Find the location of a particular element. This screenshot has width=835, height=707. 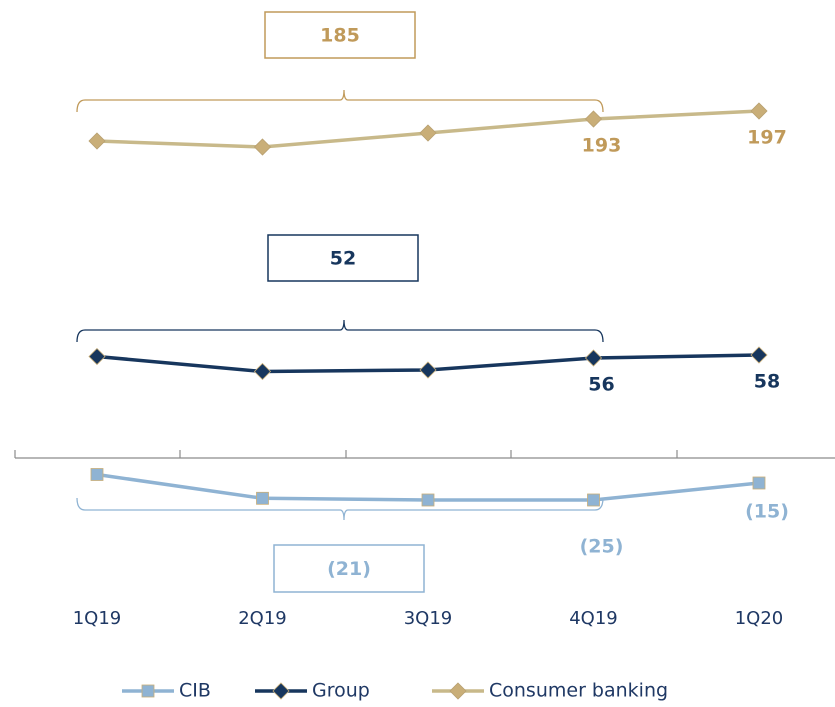

data-label: 56 is located at coordinates (601, 385).